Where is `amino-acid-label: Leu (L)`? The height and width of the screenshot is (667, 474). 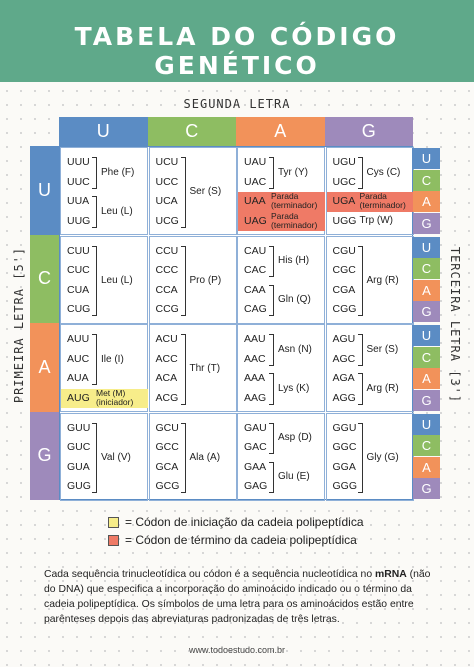
amino-acid-label: Leu (L) is located at coordinates (117, 280).